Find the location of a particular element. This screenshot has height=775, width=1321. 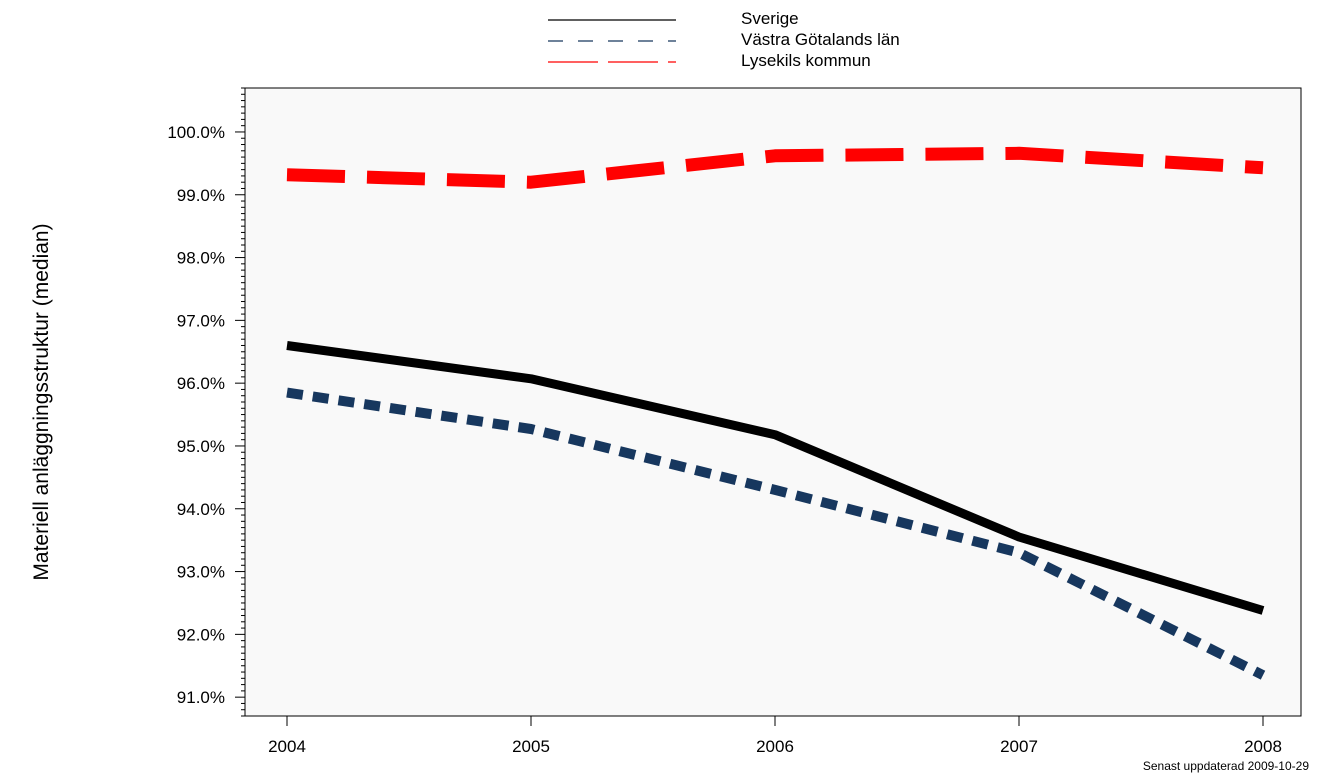

legend-label: Lysekils kommun is located at coordinates (806, 60).